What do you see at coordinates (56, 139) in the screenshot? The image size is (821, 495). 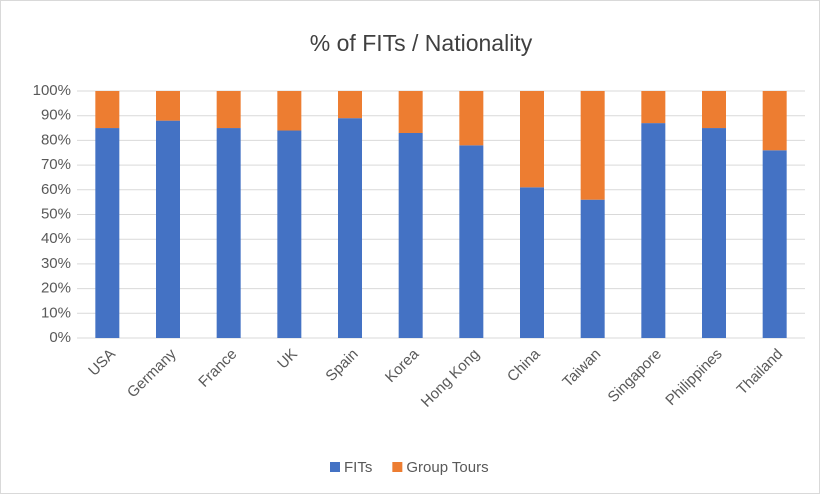 I see `y-tick-label: 80%` at bounding box center [56, 139].